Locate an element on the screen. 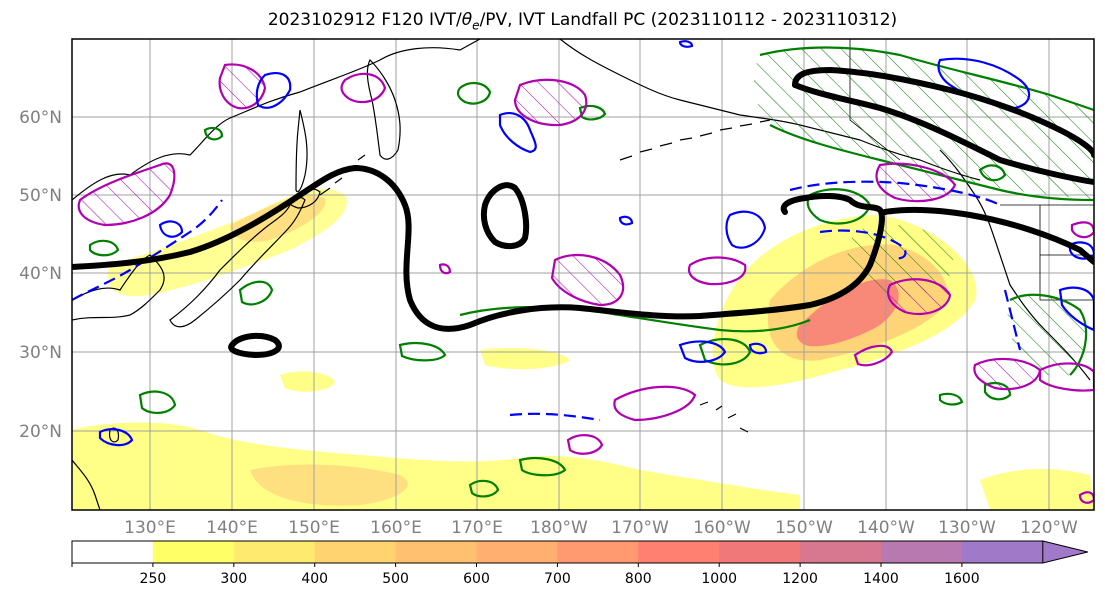 Image resolution: width=1105 pixels, height=603 pixels. coast-japan is located at coordinates (237, 262).